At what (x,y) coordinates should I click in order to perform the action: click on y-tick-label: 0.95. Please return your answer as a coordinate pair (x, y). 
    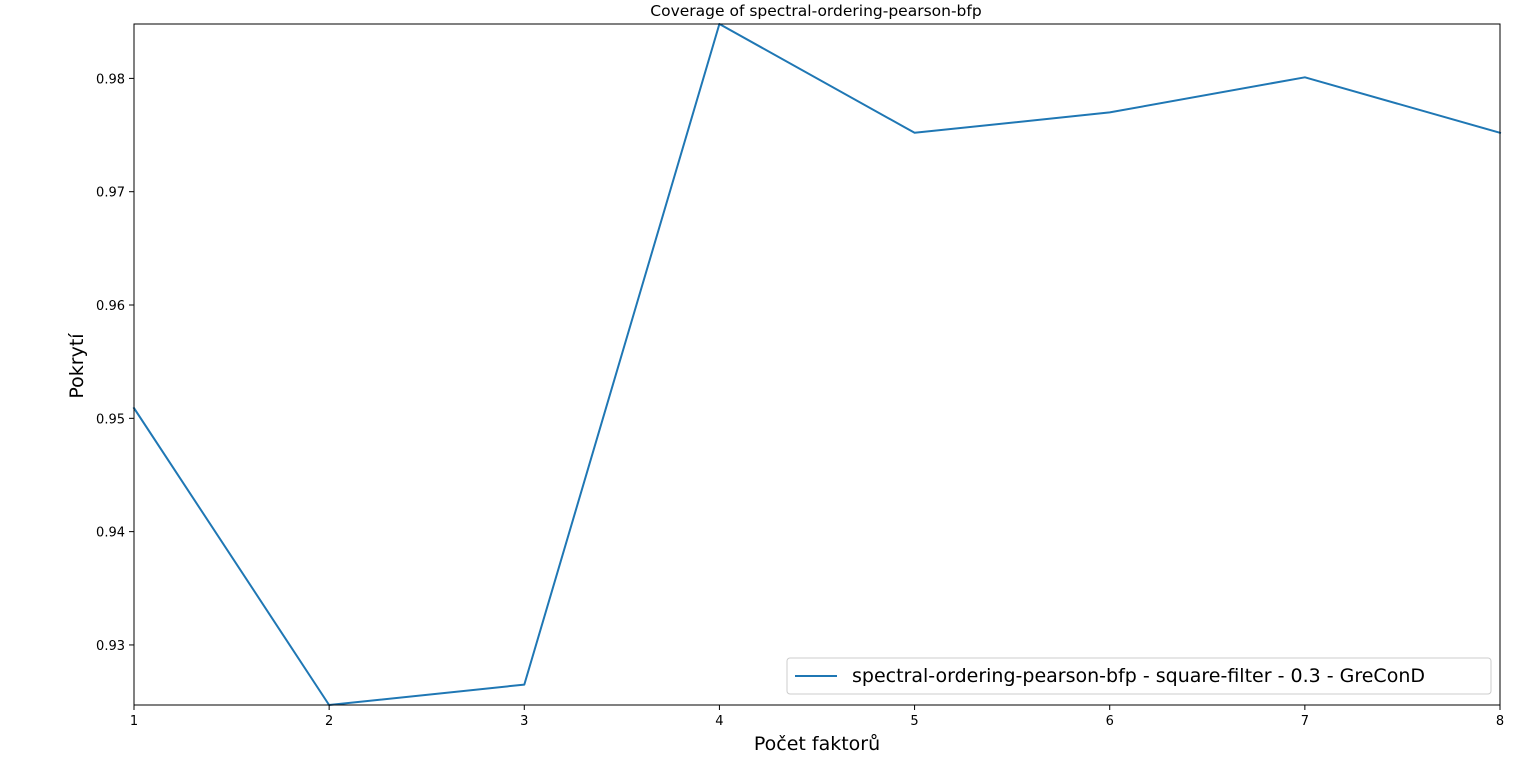
    Looking at the image, I should click on (110, 419).